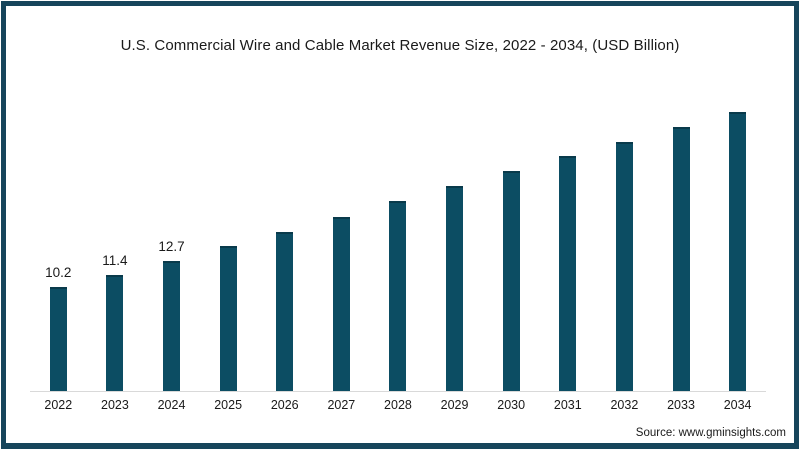 The height and width of the screenshot is (450, 800). Describe the element at coordinates (58, 339) in the screenshot. I see `bar-2022` at that location.